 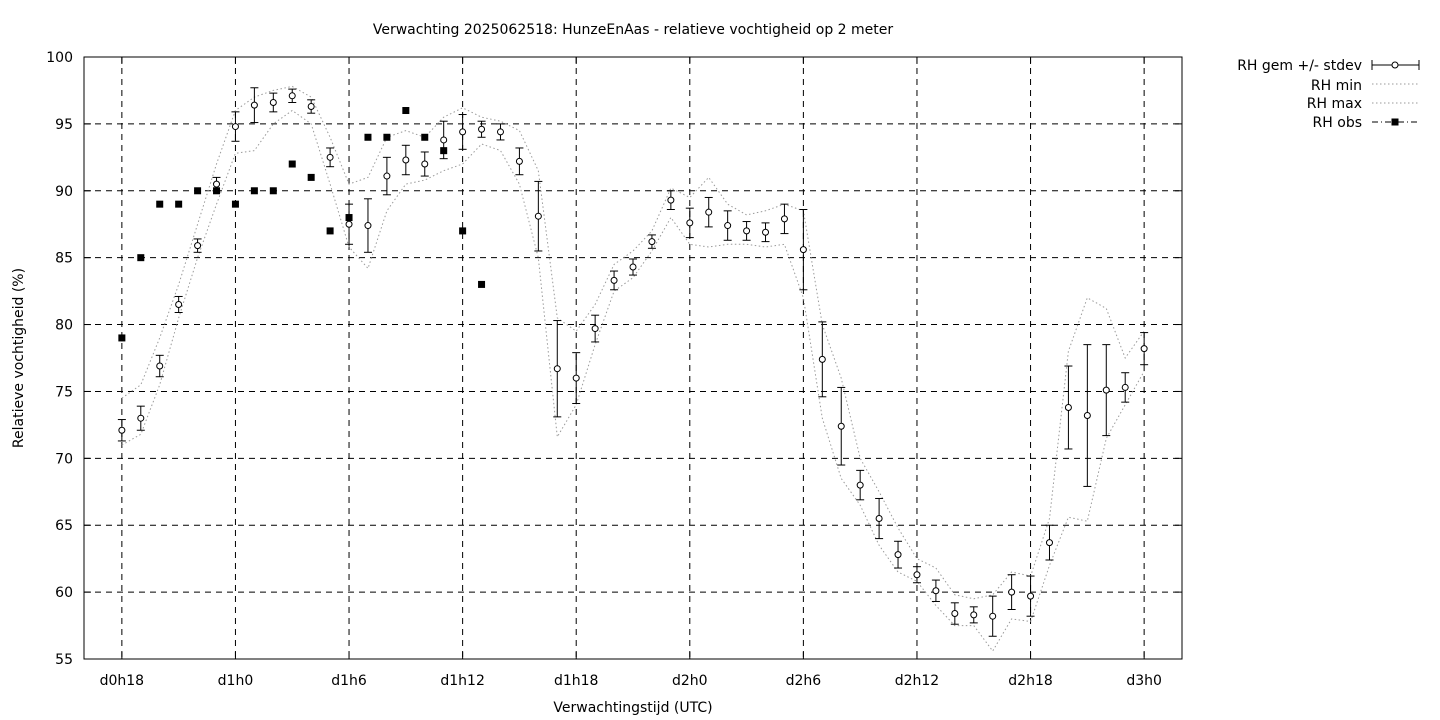 What do you see at coordinates (302, 224) in the screenshot?
I see `observation-points` at bounding box center [302, 224].